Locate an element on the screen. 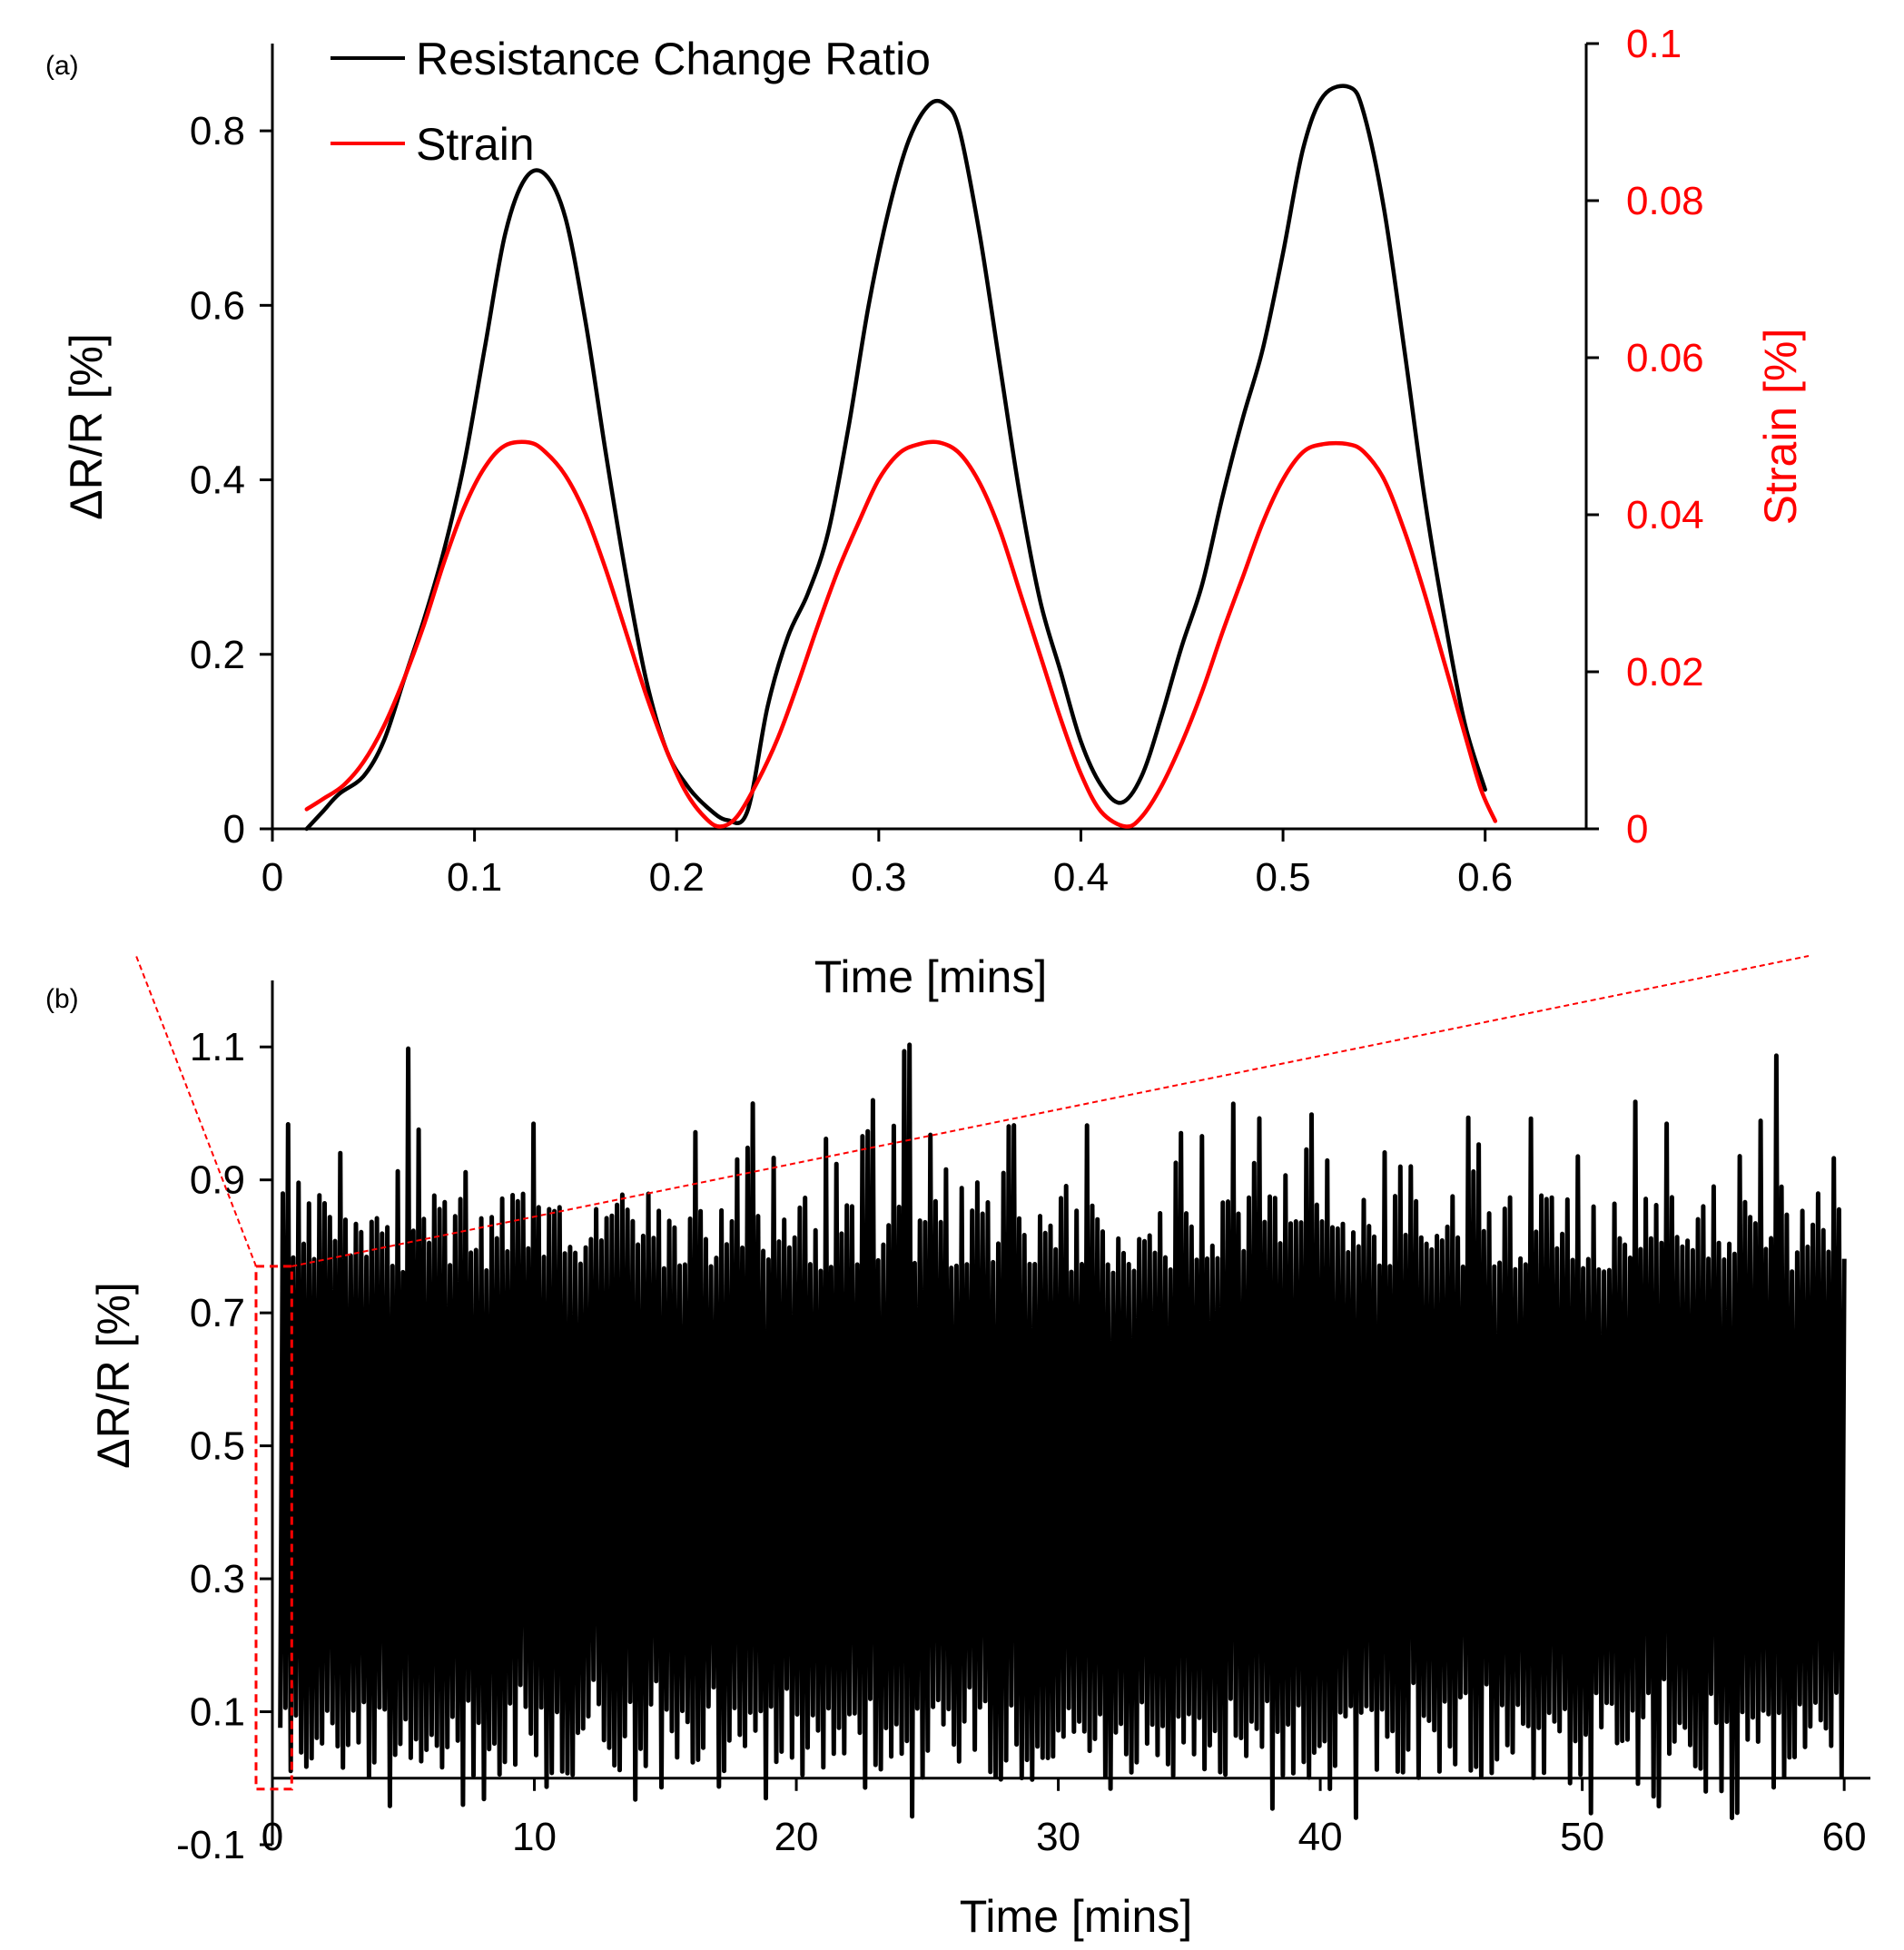 The image size is (1904, 1950). panel-a-label: (a) is located at coordinates (62, 66).